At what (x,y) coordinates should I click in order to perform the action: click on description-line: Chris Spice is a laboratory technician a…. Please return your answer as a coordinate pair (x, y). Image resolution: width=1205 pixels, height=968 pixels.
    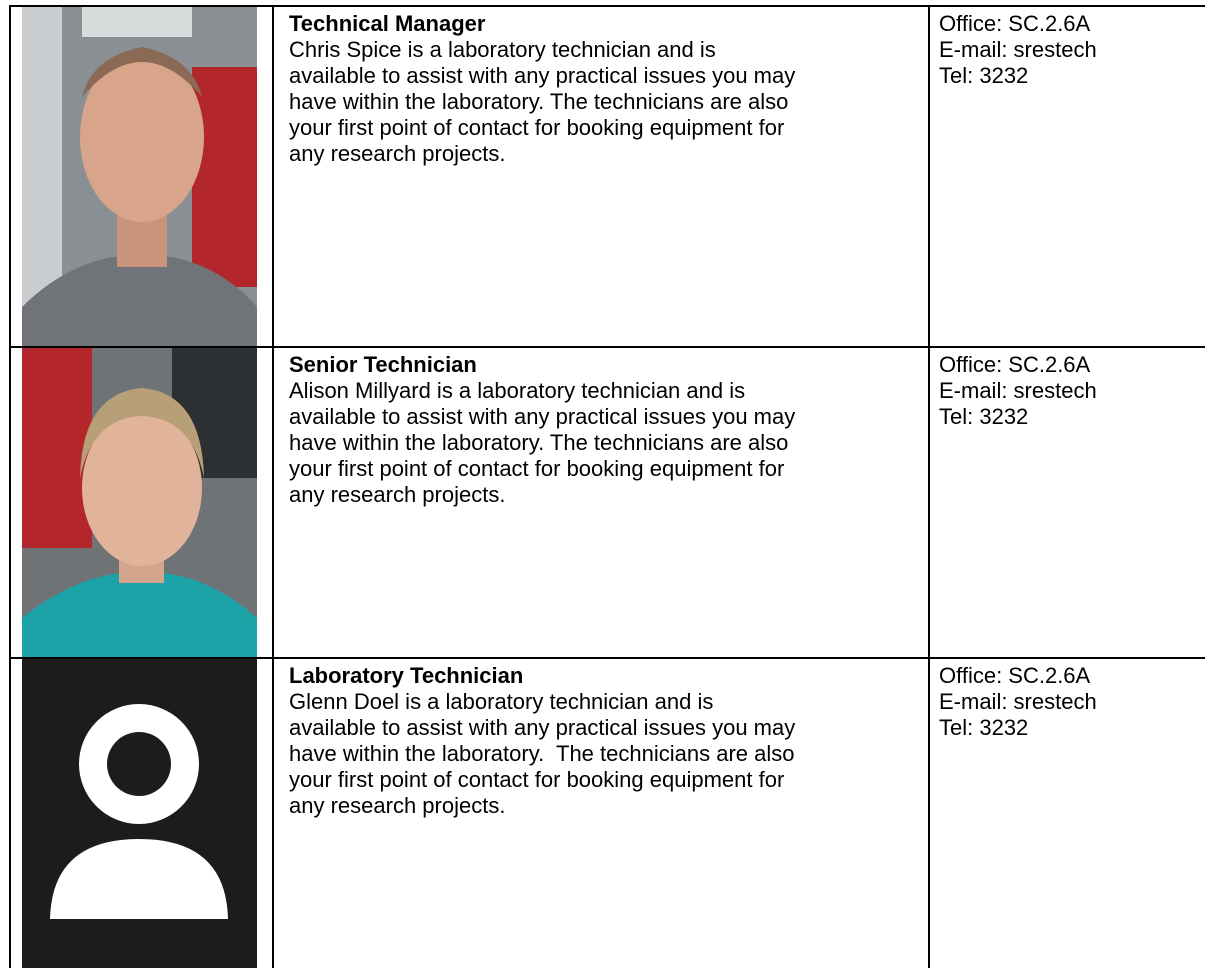
    Looking at the image, I should click on (502, 49).